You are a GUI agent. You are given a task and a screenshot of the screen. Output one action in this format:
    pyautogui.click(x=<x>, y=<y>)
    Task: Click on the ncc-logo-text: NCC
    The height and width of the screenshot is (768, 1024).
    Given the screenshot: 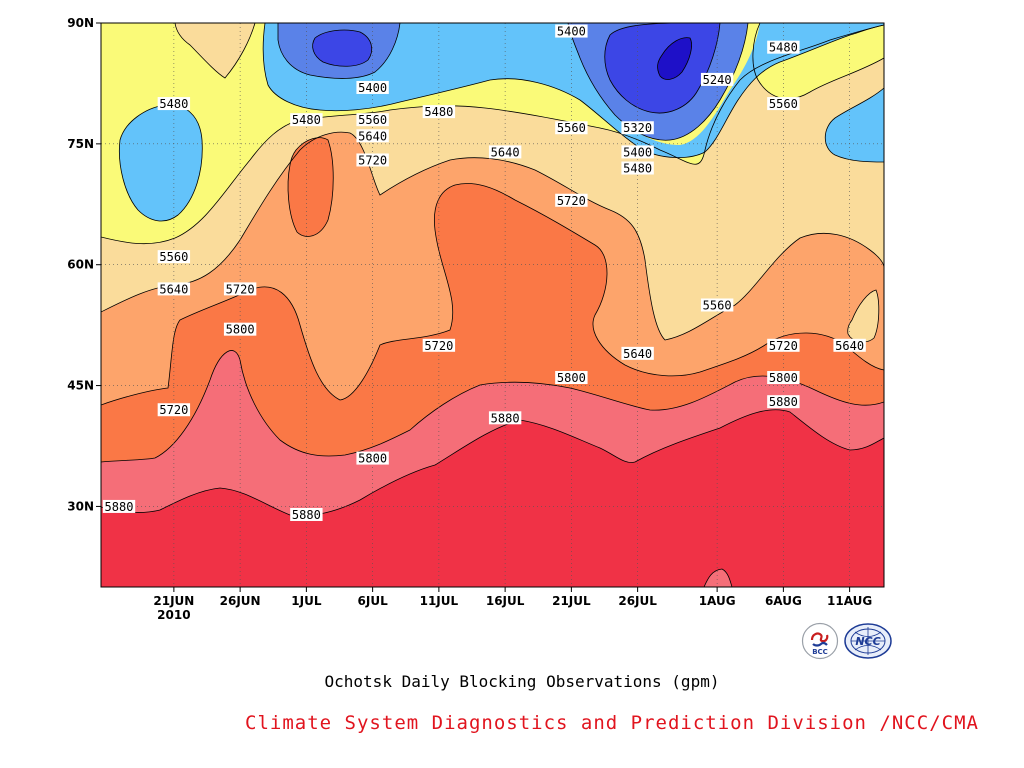 What is the action you would take?
    pyautogui.click(x=867, y=641)
    